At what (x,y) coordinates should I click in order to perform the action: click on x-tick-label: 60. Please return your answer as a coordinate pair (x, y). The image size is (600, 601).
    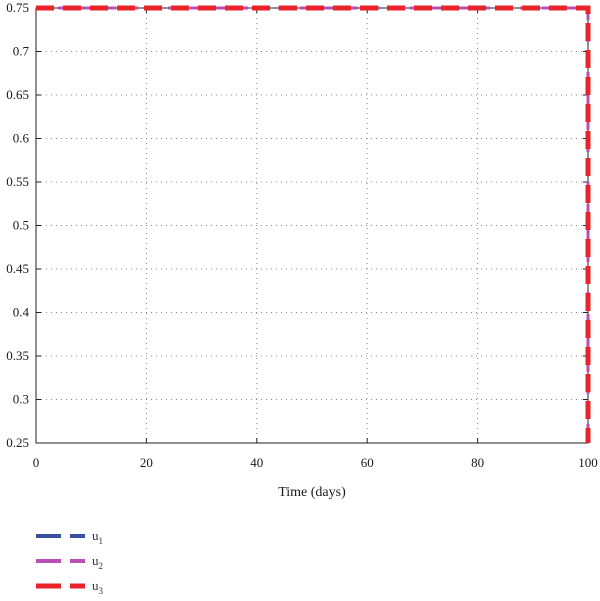
    Looking at the image, I should click on (367, 462).